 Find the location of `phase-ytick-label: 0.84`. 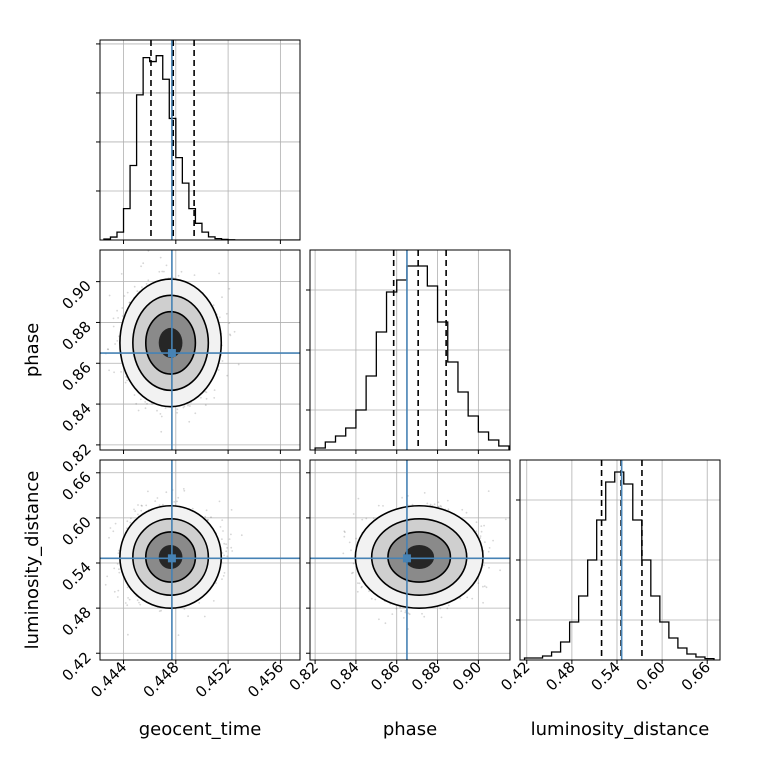

phase-ytick-label: 0.84 is located at coordinates (76, 417).